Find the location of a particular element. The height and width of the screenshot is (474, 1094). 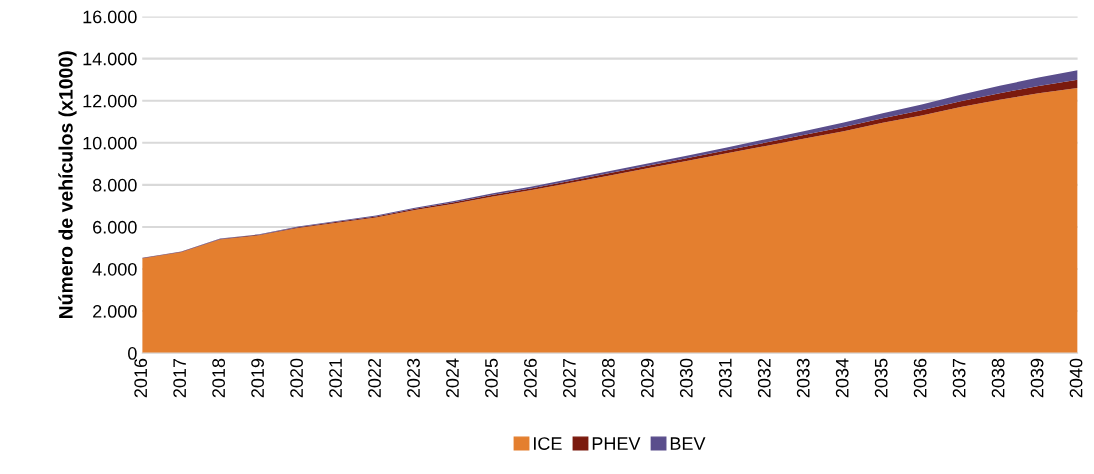

x-tick-label: 2031 is located at coordinates (725, 378).